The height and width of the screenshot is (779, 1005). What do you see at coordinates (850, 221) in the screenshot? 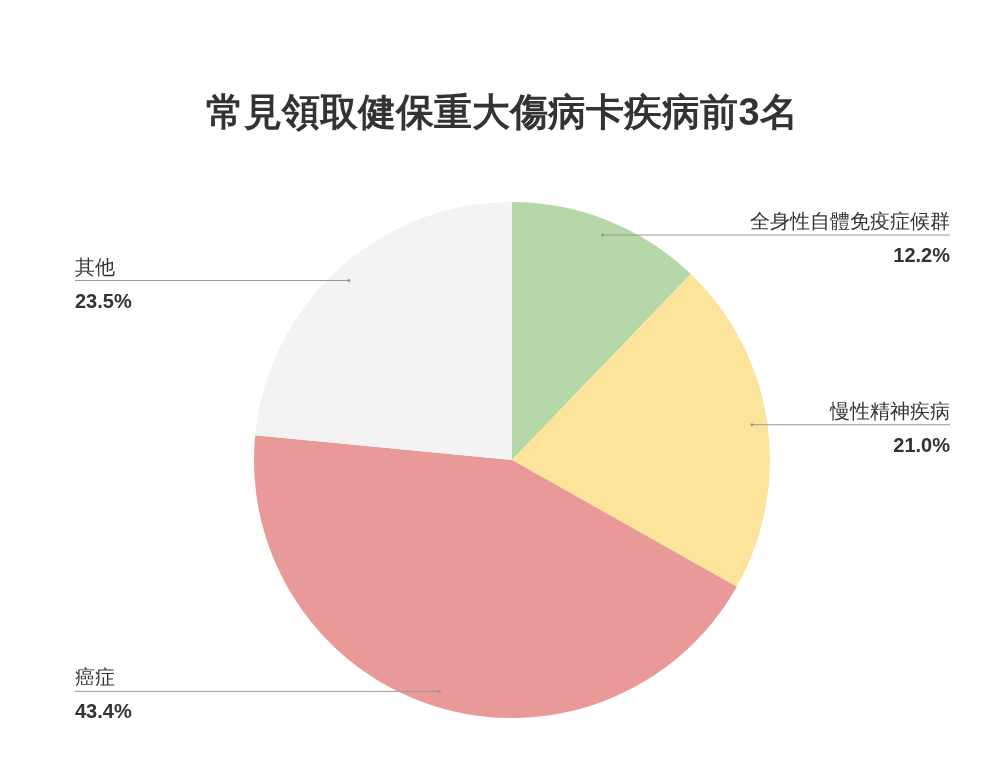
I see `slice-label: 全身性自體免疫症候群` at bounding box center [850, 221].